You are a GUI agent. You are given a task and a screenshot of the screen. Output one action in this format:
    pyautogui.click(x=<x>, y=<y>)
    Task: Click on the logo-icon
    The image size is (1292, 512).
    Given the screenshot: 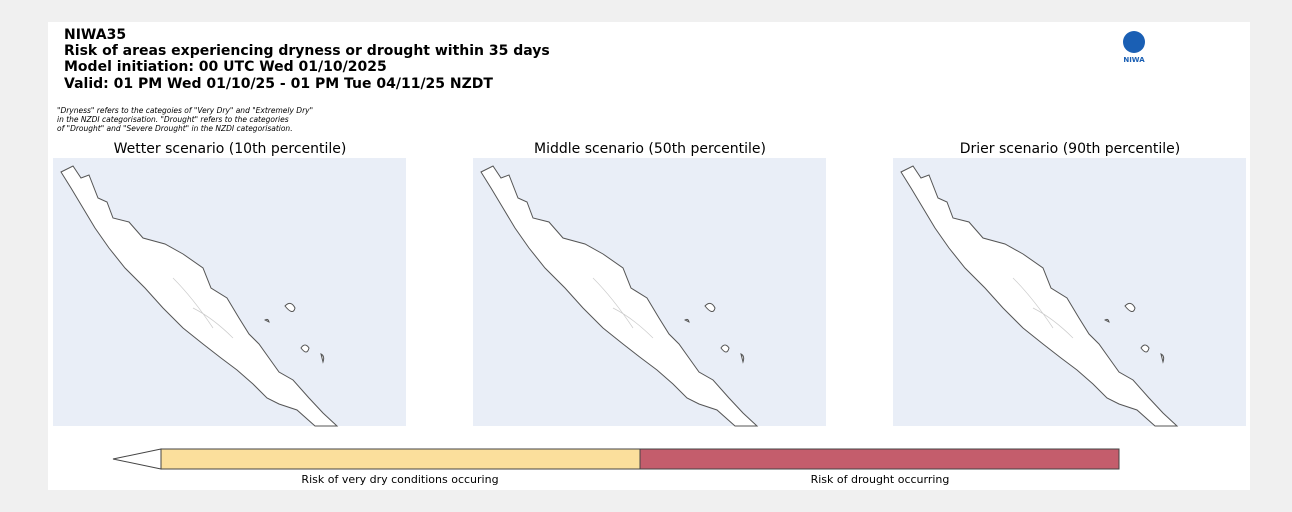 What is the action you would take?
    pyautogui.click(x=1134, y=42)
    